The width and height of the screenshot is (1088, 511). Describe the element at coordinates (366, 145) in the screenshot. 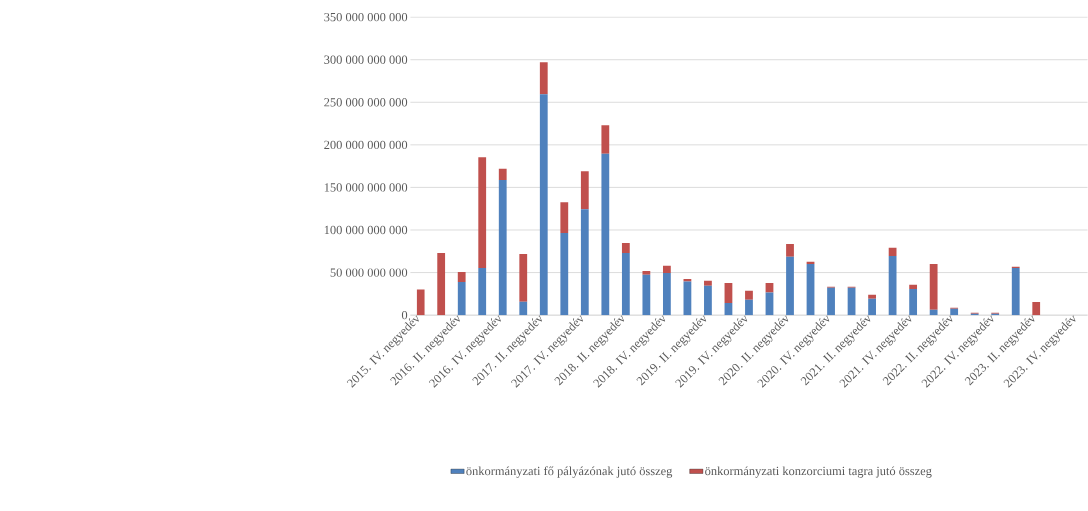

I see `y-tick-label: 200 000 000 000` at that location.